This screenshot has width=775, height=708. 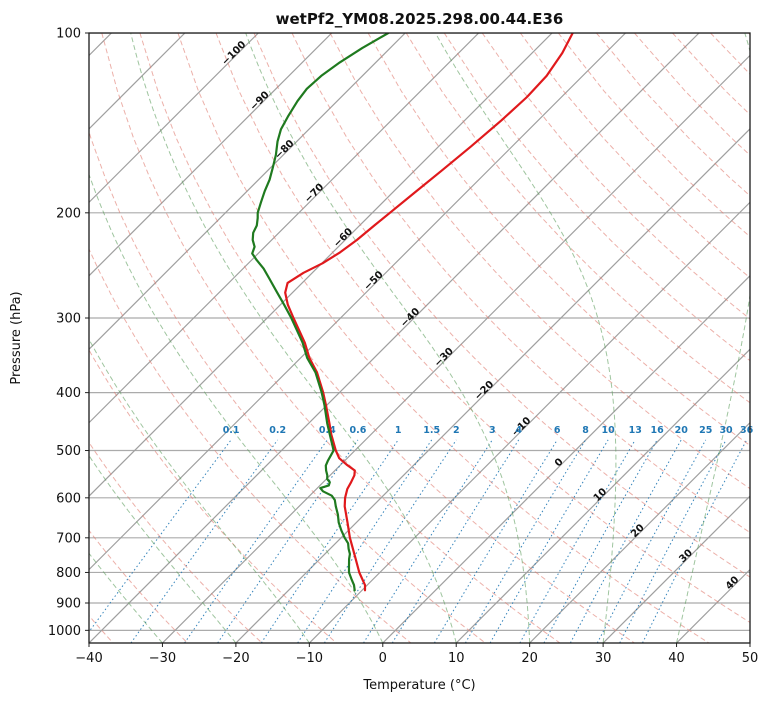 What do you see at coordinates (16, 337) in the screenshot?
I see `y-axis-title: Pressure (hPa)` at bounding box center [16, 337].